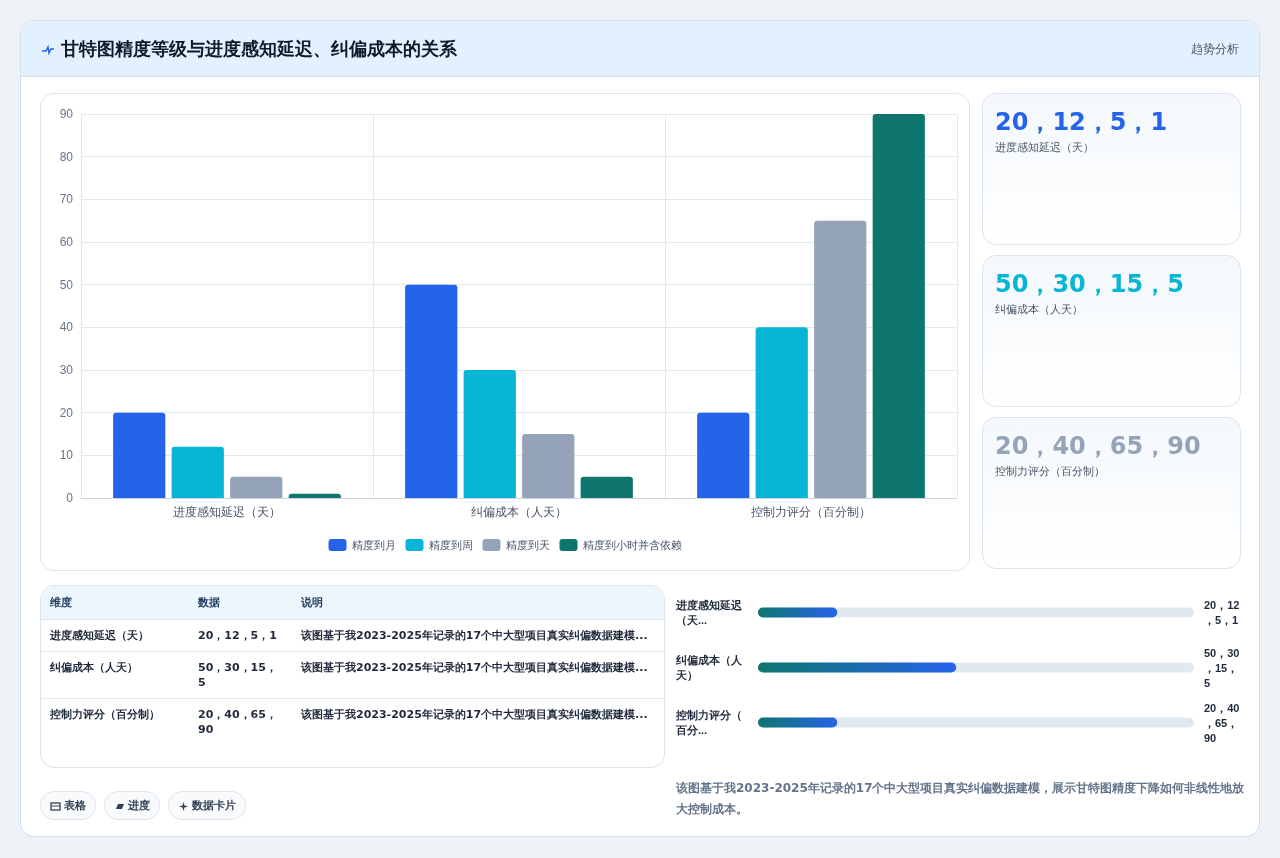 Image resolution: width=1280 pixels, height=858 pixels. Describe the element at coordinates (240, 603) in the screenshot. I see `text: 数据` at that location.